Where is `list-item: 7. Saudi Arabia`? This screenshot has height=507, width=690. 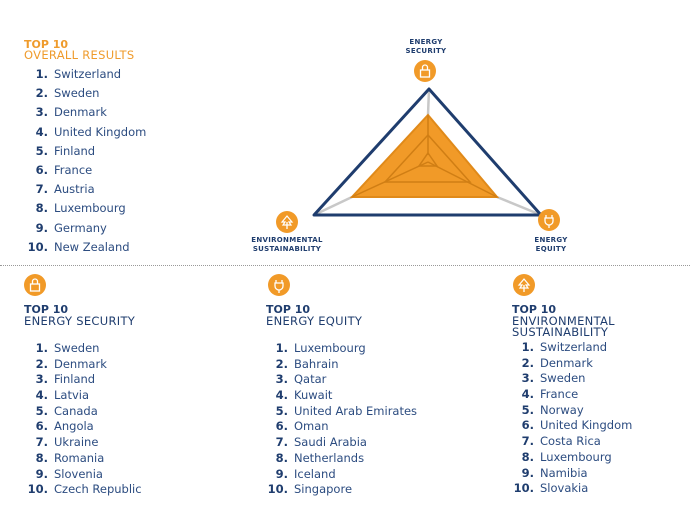
list-item: 7. Saudi Arabia is located at coordinates (341, 443).